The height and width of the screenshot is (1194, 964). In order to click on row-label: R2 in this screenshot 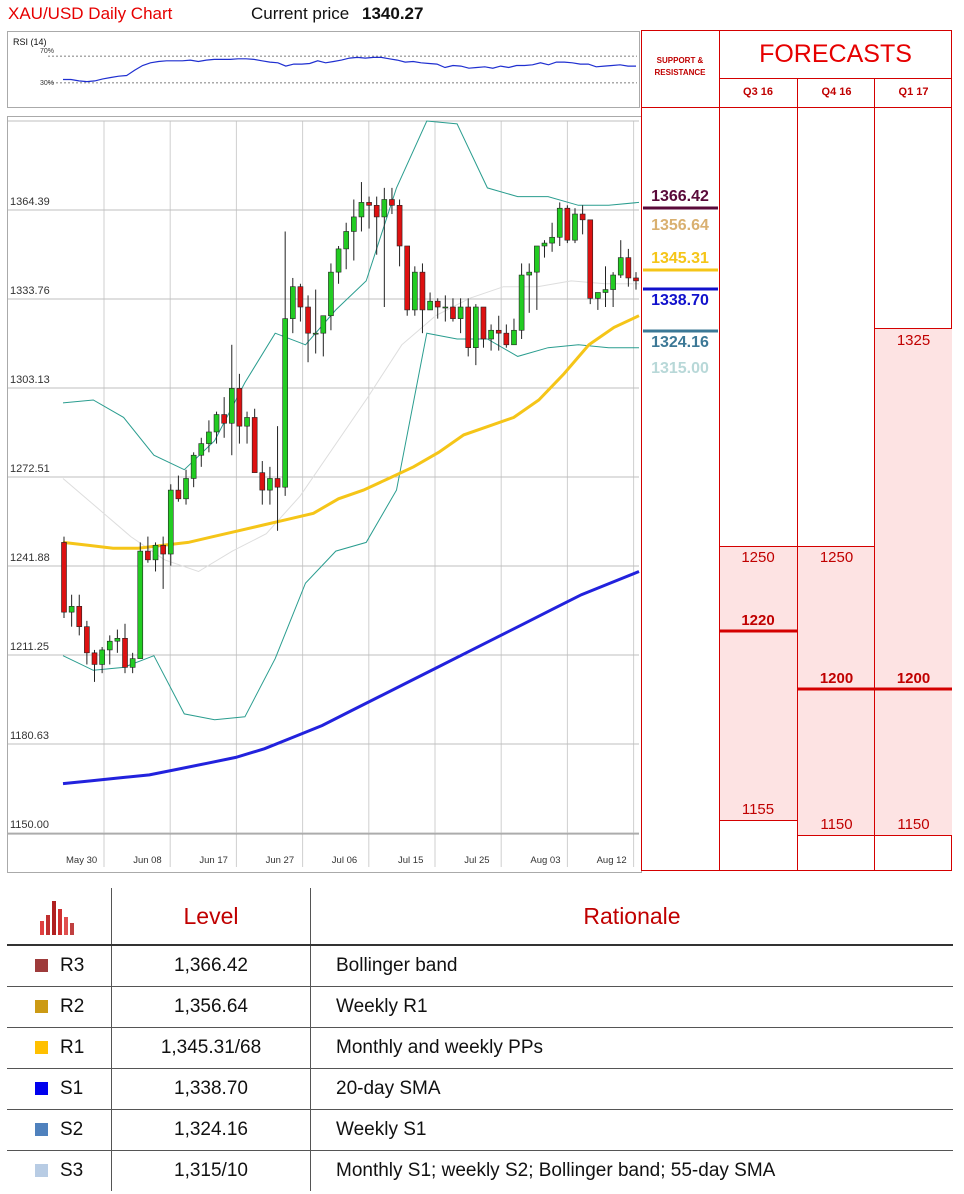, I will do `click(72, 1006)`.